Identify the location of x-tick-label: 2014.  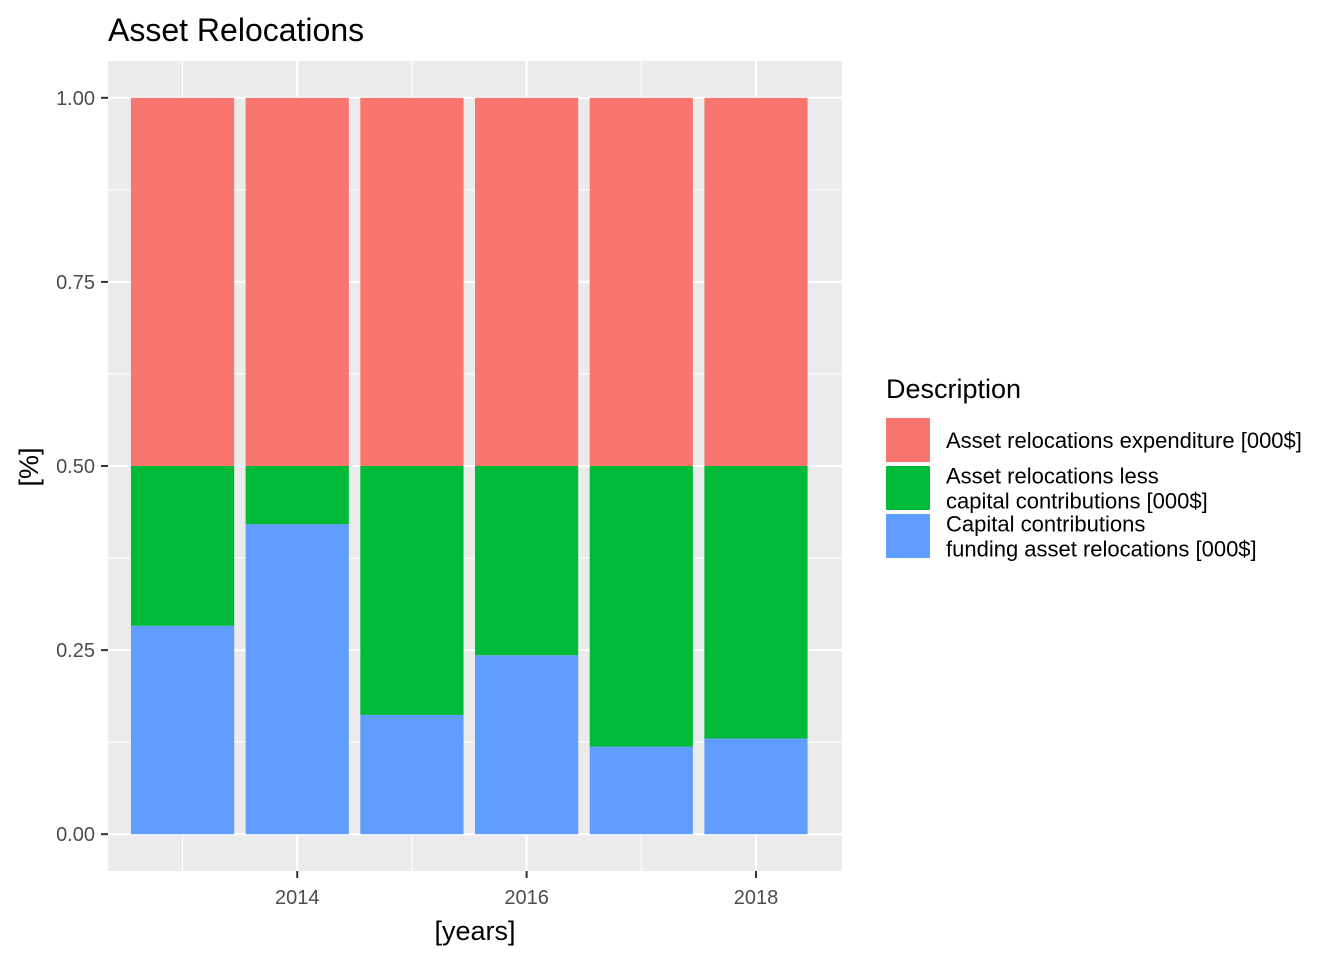
(297, 898).